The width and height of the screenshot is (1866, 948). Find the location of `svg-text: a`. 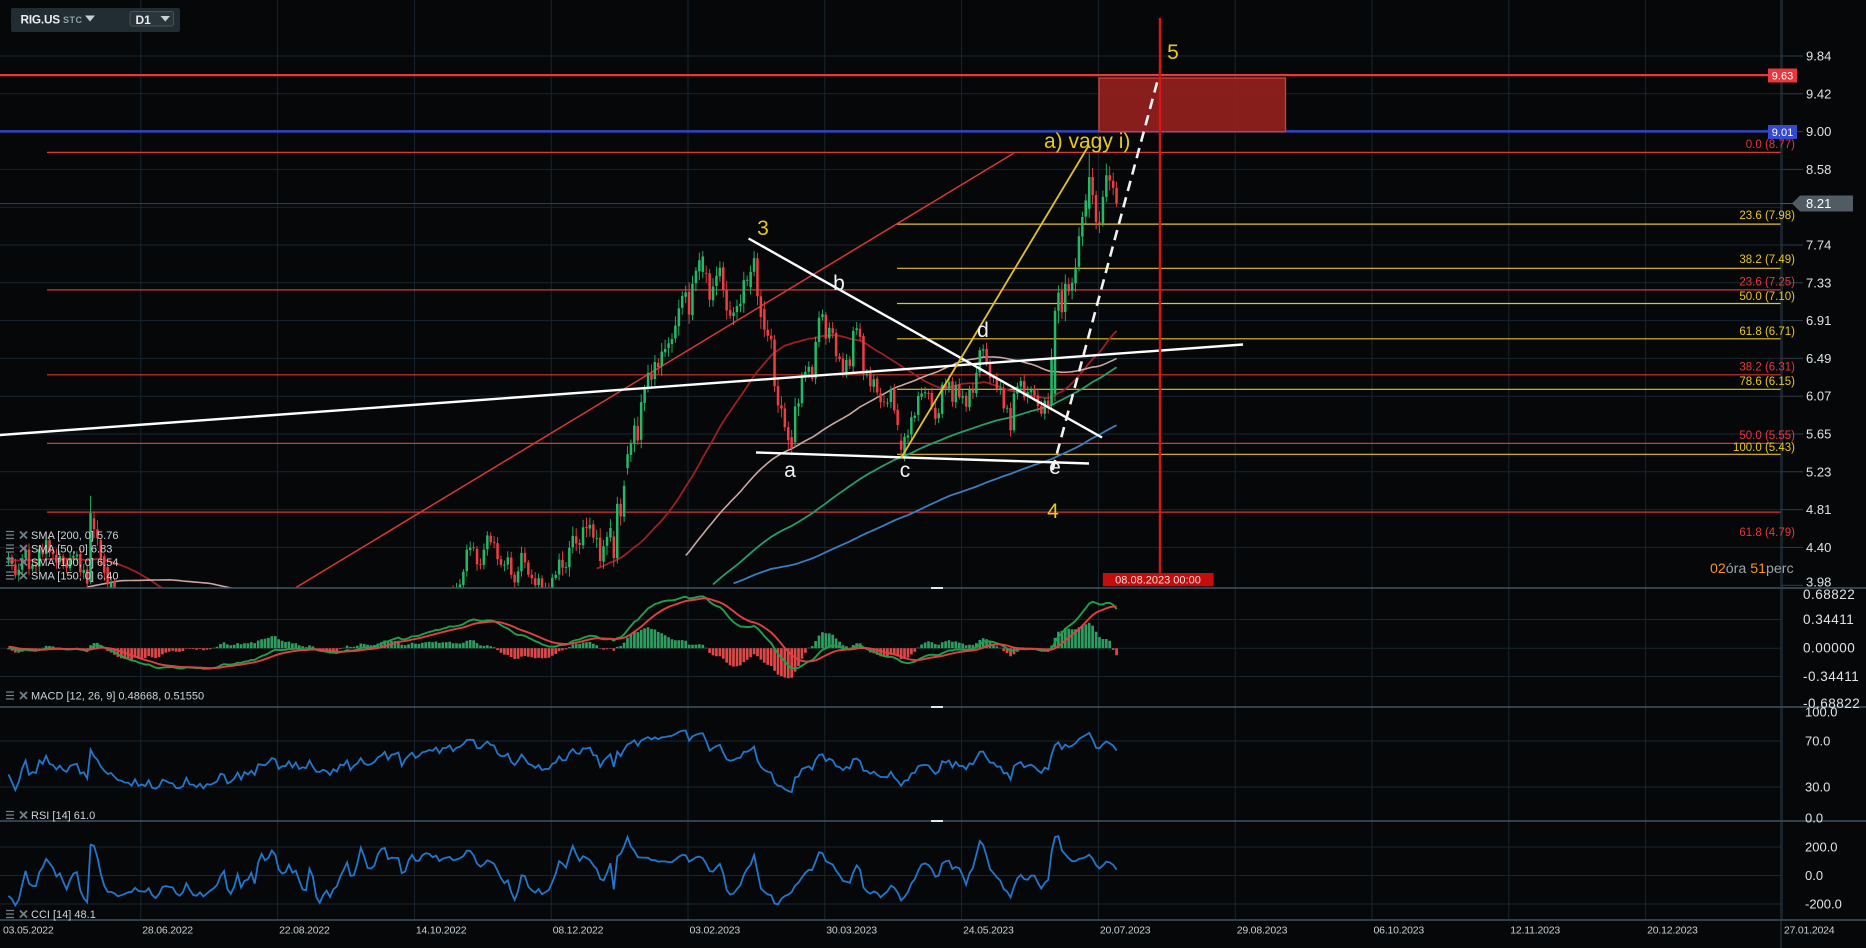

svg-text: a is located at coordinates (790, 470).